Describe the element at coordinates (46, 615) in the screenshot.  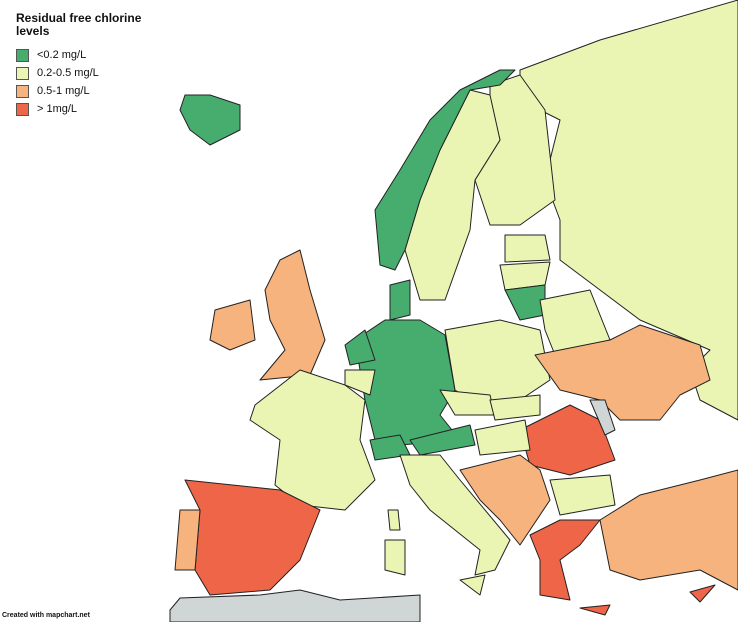
I see `footer: Created with mapchart.net` at that location.